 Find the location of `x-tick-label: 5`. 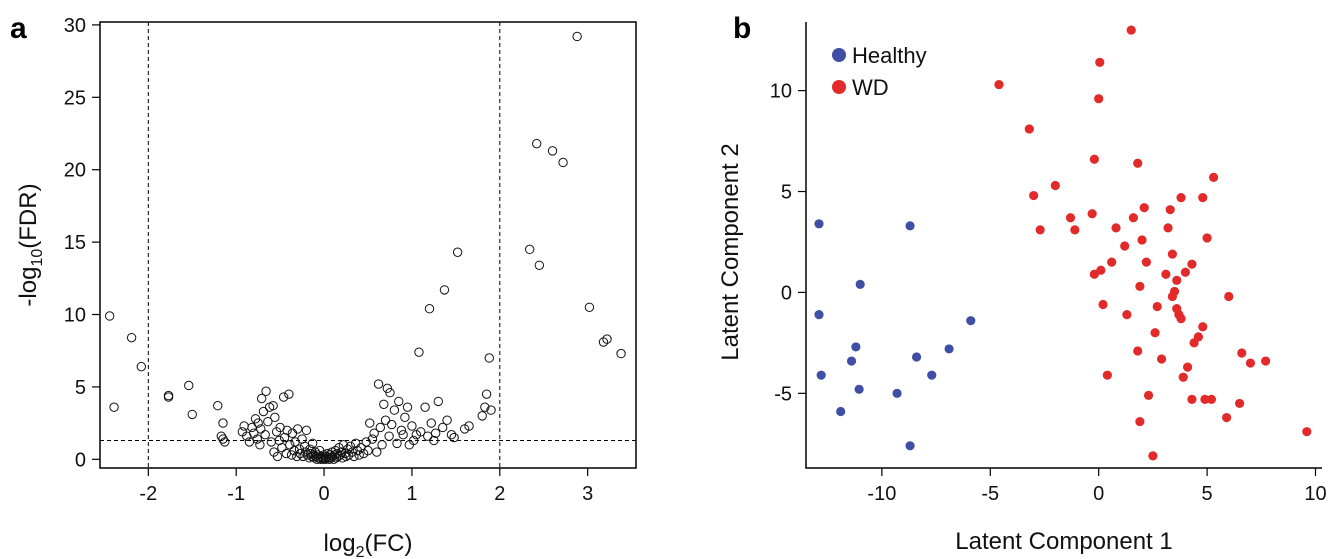

x-tick-label: 5 is located at coordinates (1207, 494).